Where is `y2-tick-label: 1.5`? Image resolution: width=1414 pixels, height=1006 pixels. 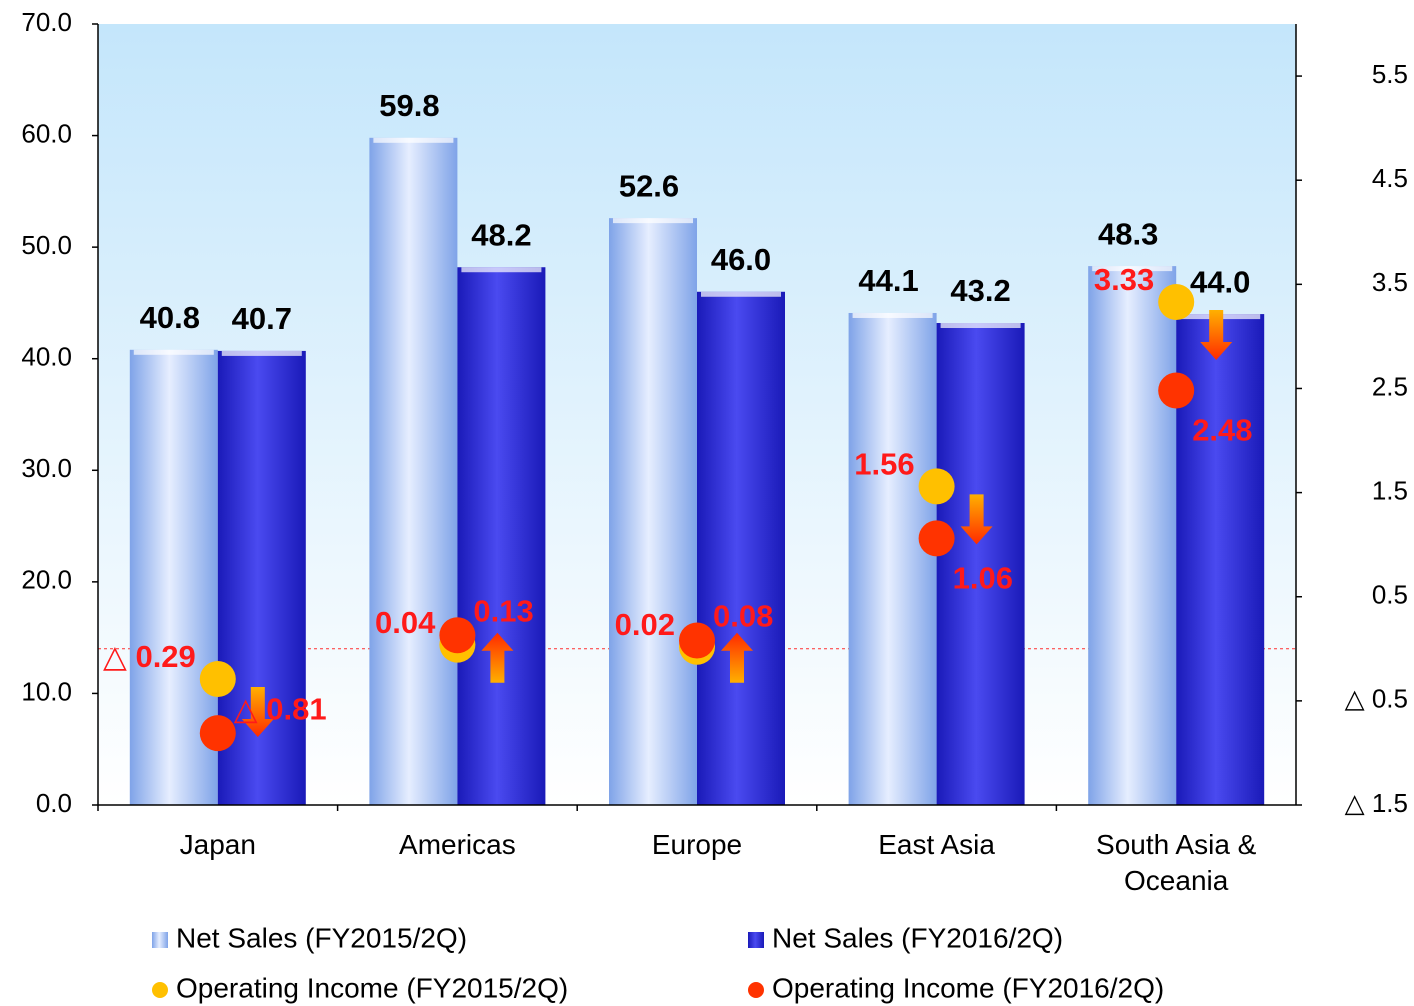
y2-tick-label: 1.5 is located at coordinates (1390, 490).